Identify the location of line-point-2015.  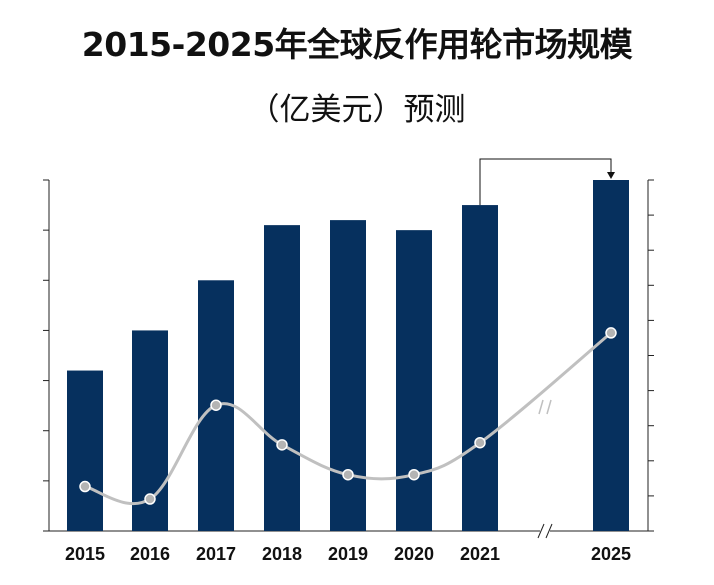
(85, 486).